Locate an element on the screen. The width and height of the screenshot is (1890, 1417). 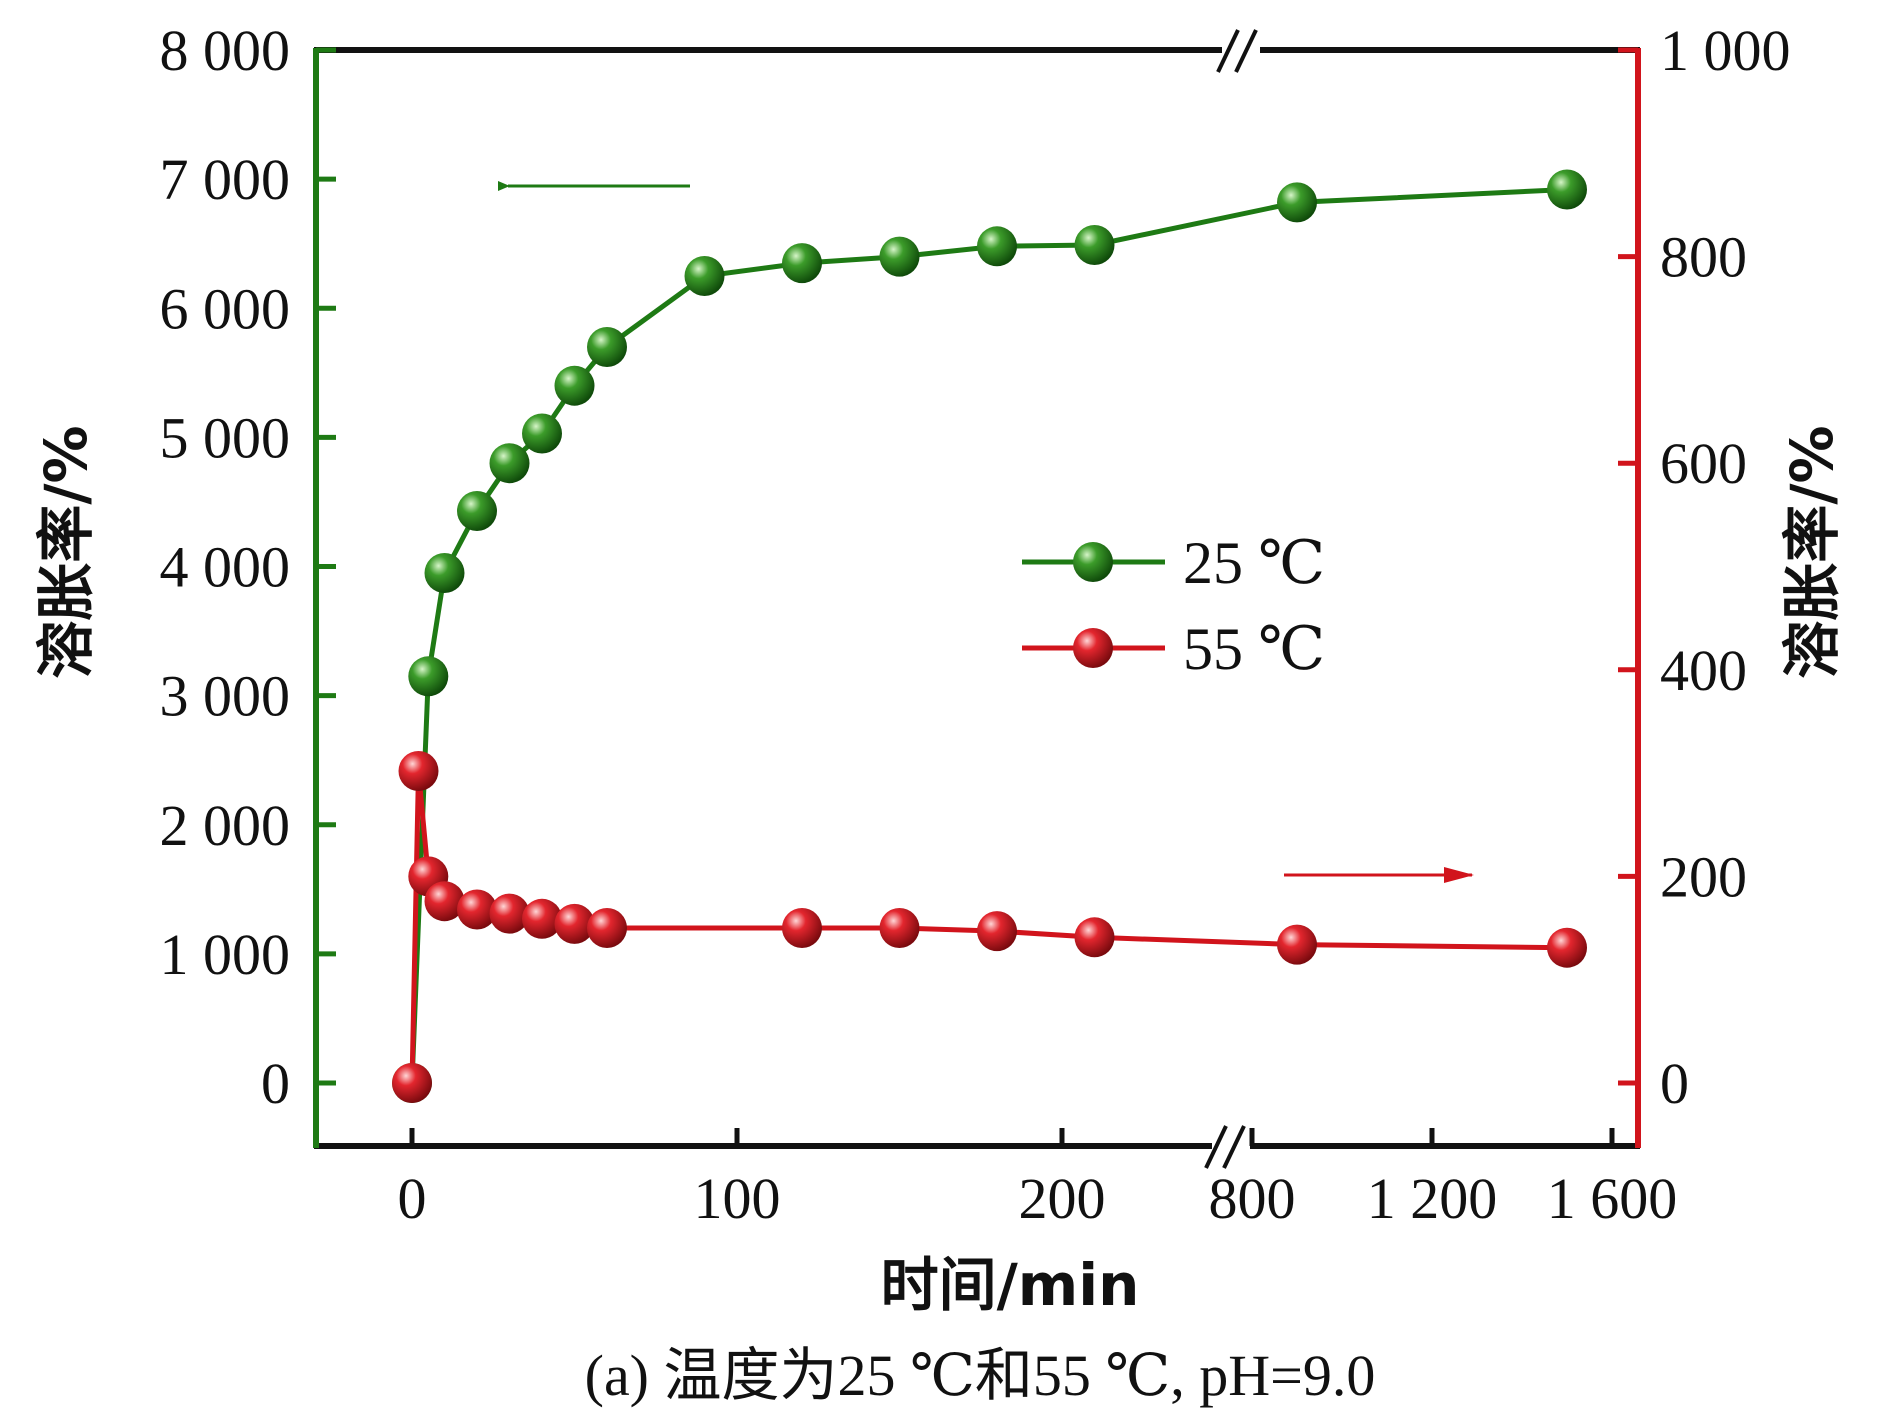
x-tick-label: 0 is located at coordinates (412, 1198).